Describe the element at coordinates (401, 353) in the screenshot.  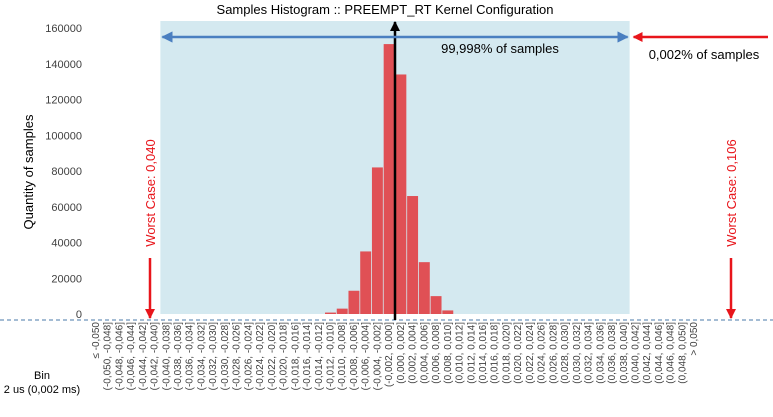
I see `x-tick-label-26: (0,000, 0,002]` at that location.